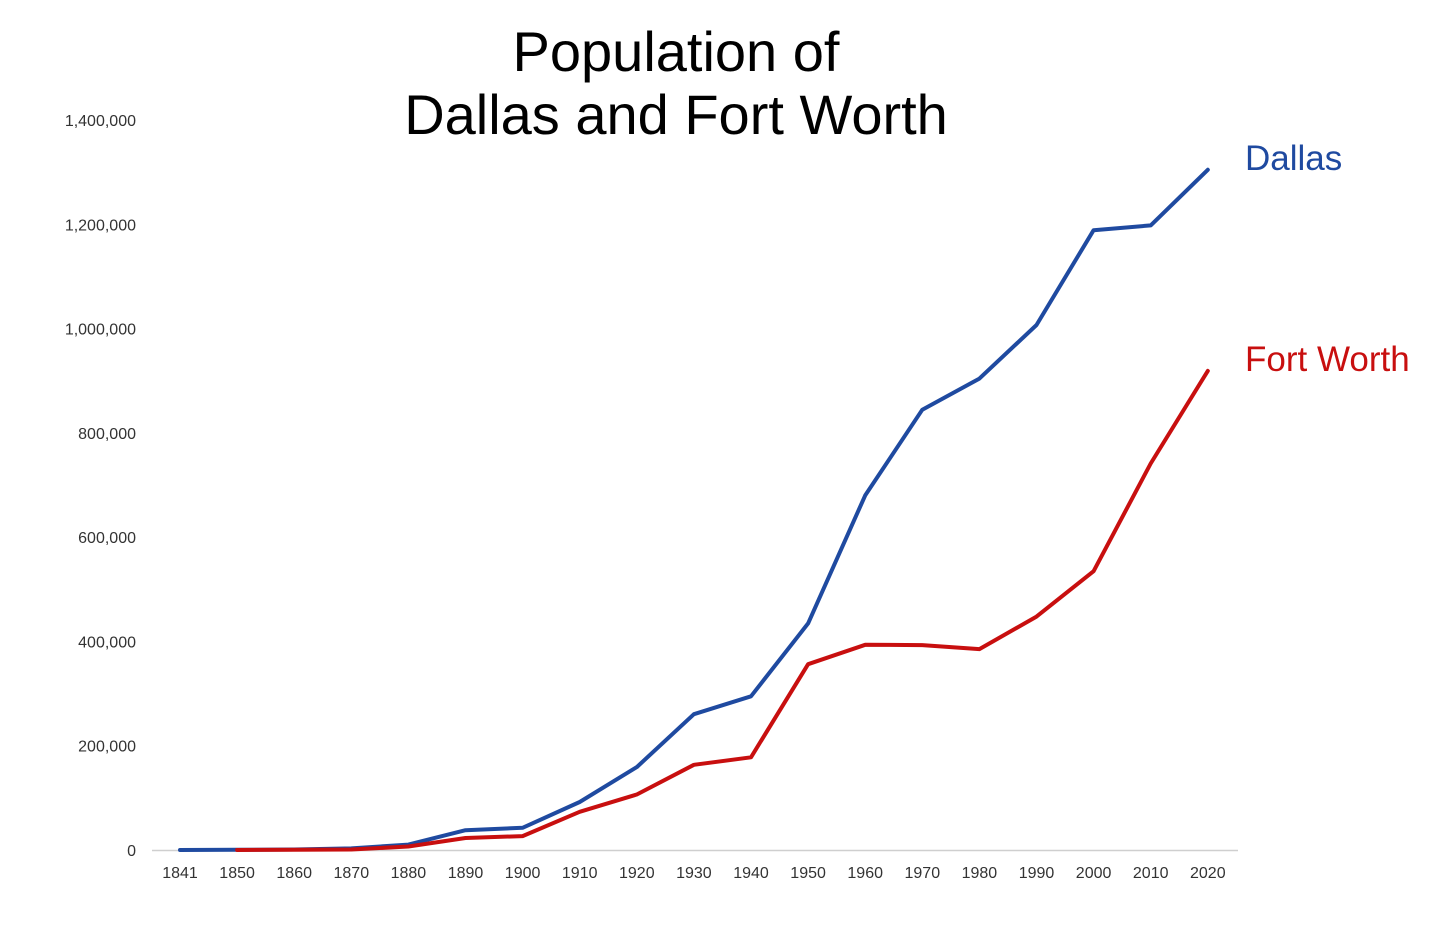 The height and width of the screenshot is (927, 1456). I want to click on x-tick-label: 2020, so click(1208, 873).